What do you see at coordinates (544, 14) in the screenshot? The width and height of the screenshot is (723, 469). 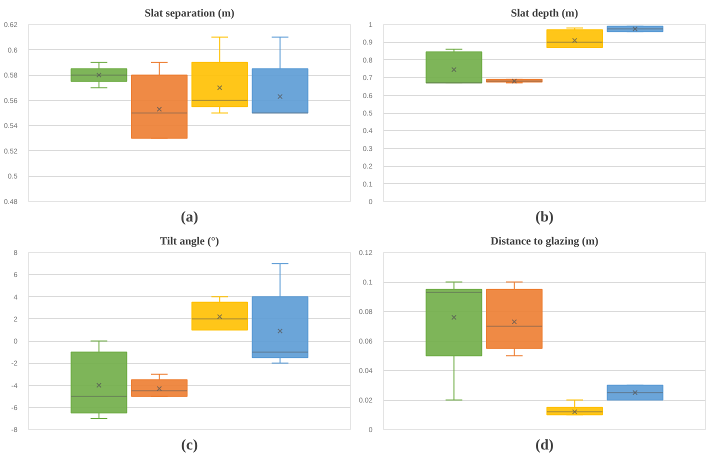 I see `chart-title: Slat depth (m)` at bounding box center [544, 14].